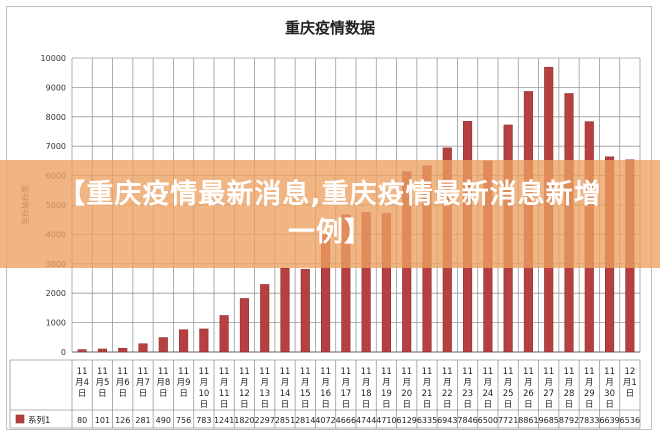 The image size is (660, 434). What do you see at coordinates (609, 420) in the screenshot?
I see `data-label-26: 6639` at bounding box center [609, 420].